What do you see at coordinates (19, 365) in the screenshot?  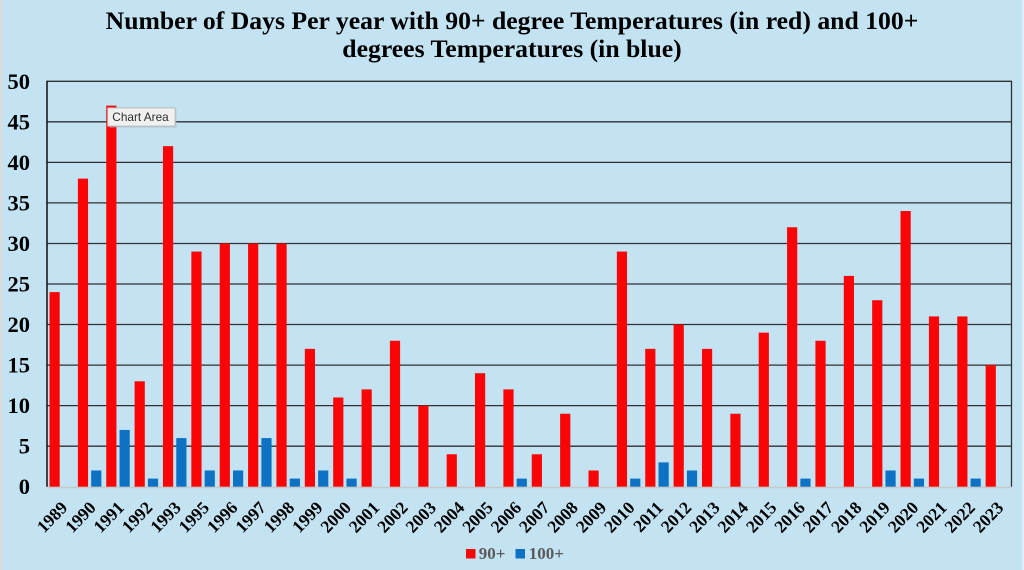 I see `svg-text: 15` at bounding box center [19, 365].